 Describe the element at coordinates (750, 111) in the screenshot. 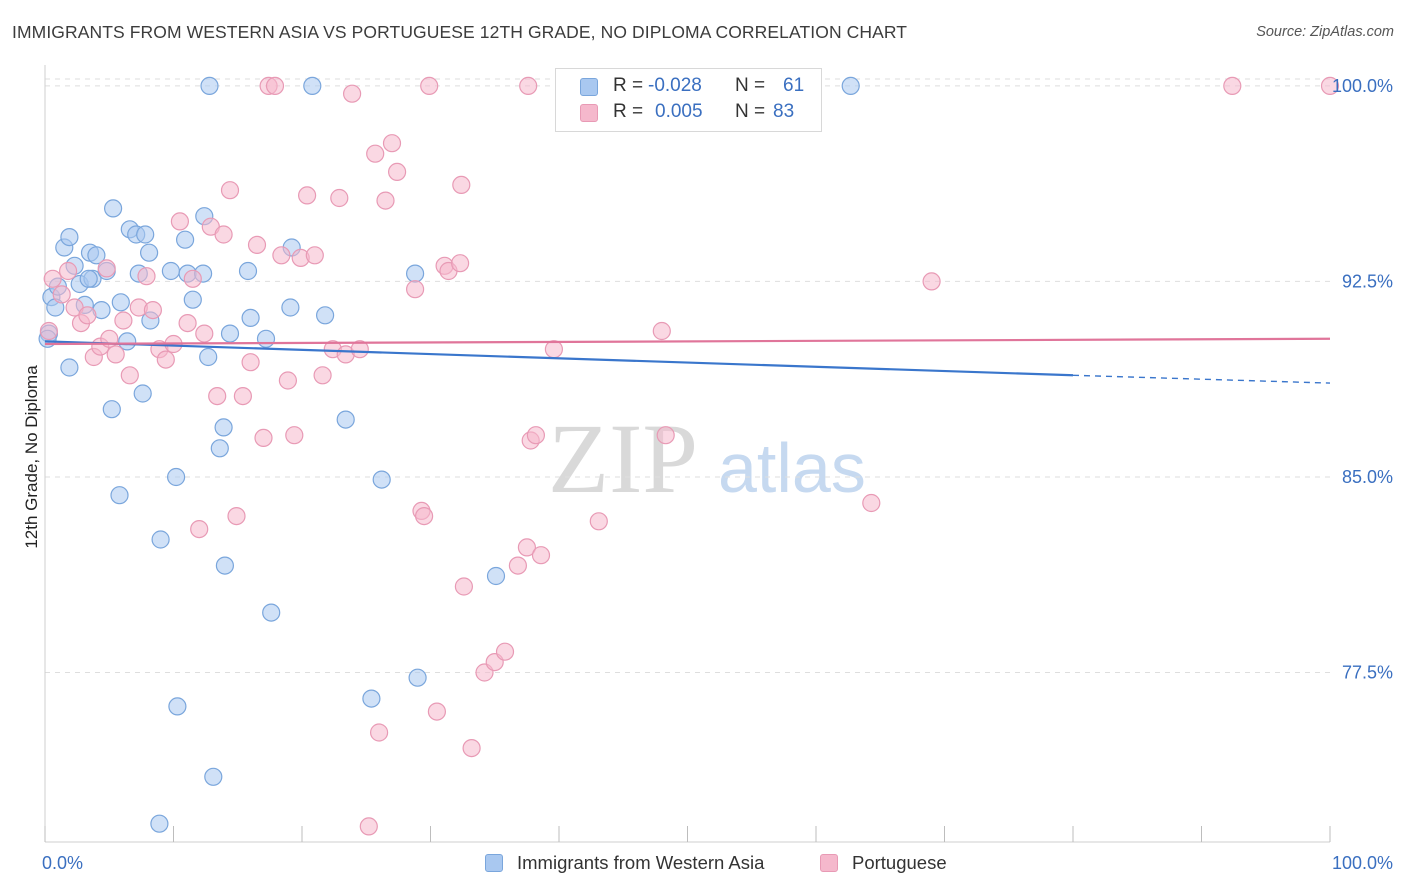

I see `n-label: N =` at that location.